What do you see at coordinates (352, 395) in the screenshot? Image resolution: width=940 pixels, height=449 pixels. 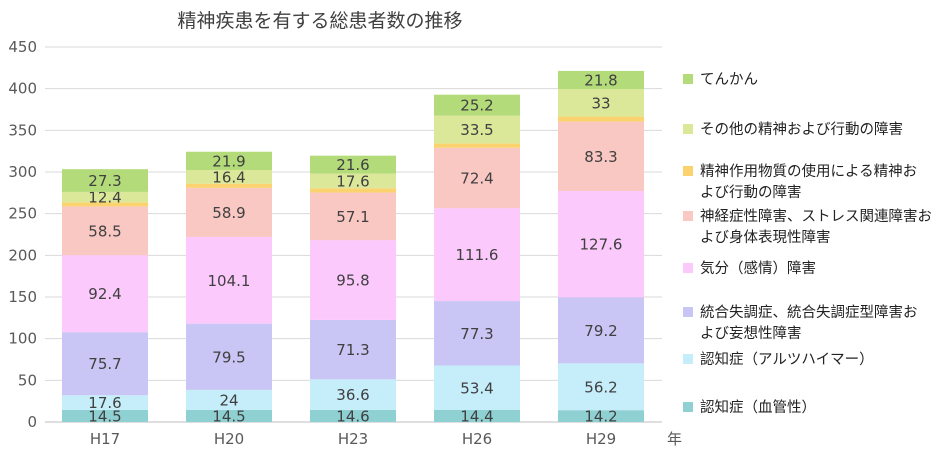 I see `data-label: 36.6` at bounding box center [352, 395].